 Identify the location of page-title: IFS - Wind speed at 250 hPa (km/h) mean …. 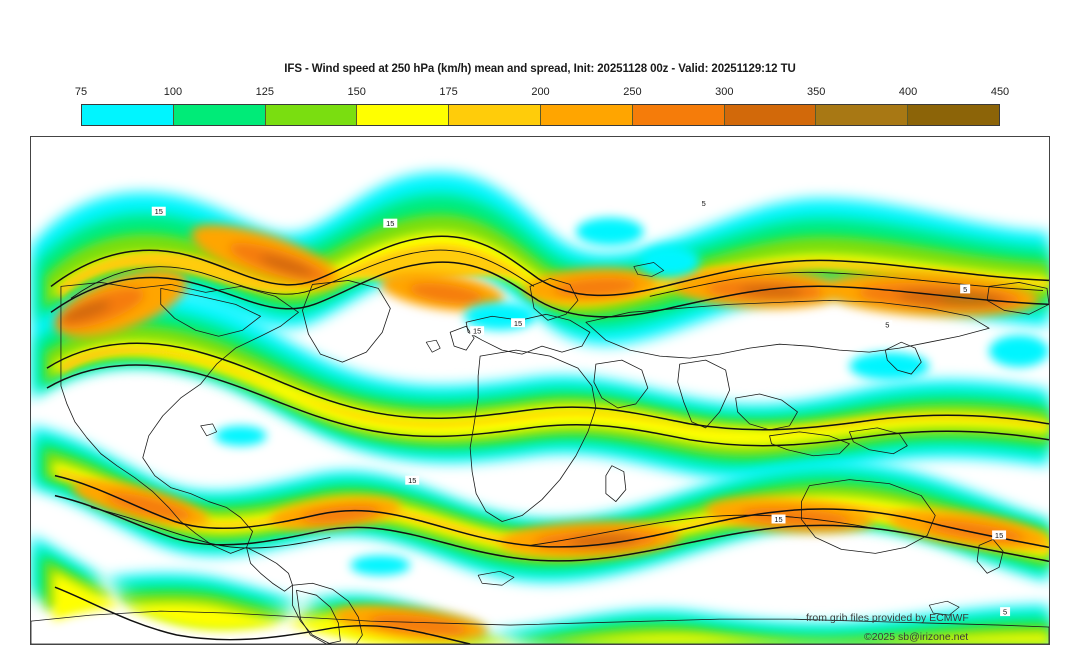
(540, 69).